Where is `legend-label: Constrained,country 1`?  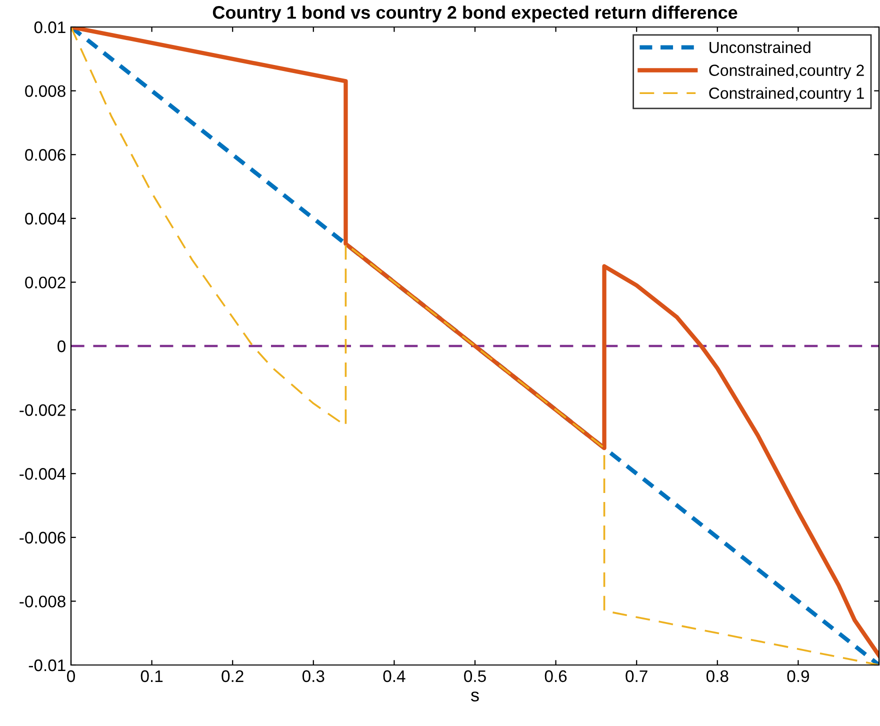 legend-label: Constrained,country 1 is located at coordinates (786, 94).